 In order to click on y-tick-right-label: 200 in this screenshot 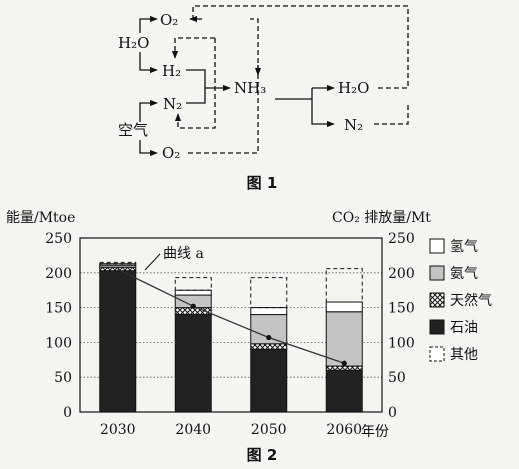, I will do `click(401, 274)`.